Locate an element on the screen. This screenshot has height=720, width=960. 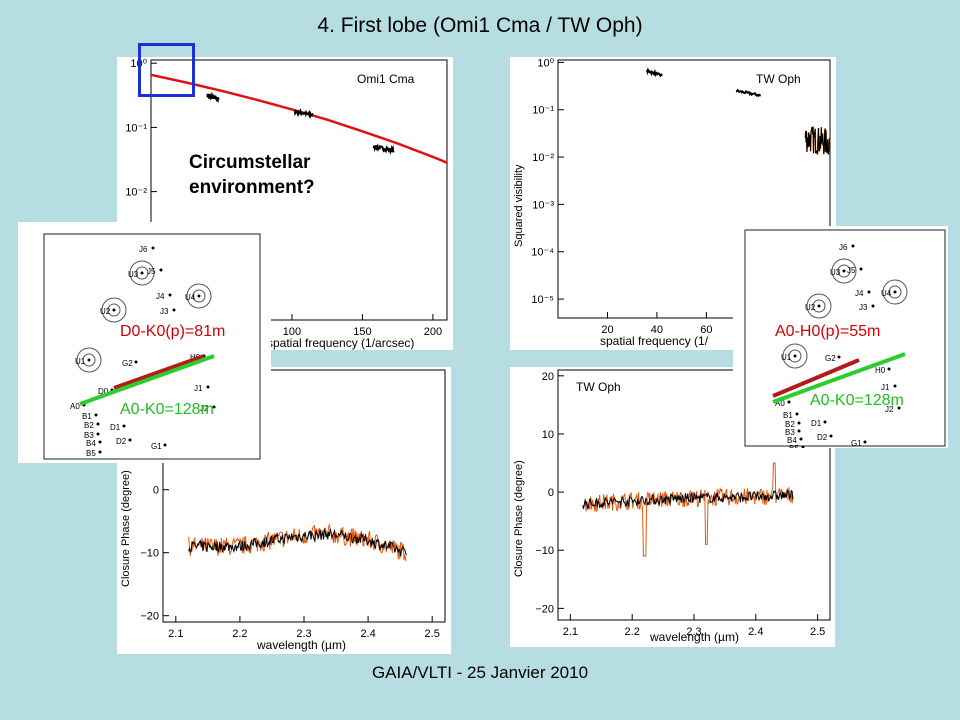
slide-title: 4. First lobe (Omi1 Cma / TW Oph) is located at coordinates (480, 25).